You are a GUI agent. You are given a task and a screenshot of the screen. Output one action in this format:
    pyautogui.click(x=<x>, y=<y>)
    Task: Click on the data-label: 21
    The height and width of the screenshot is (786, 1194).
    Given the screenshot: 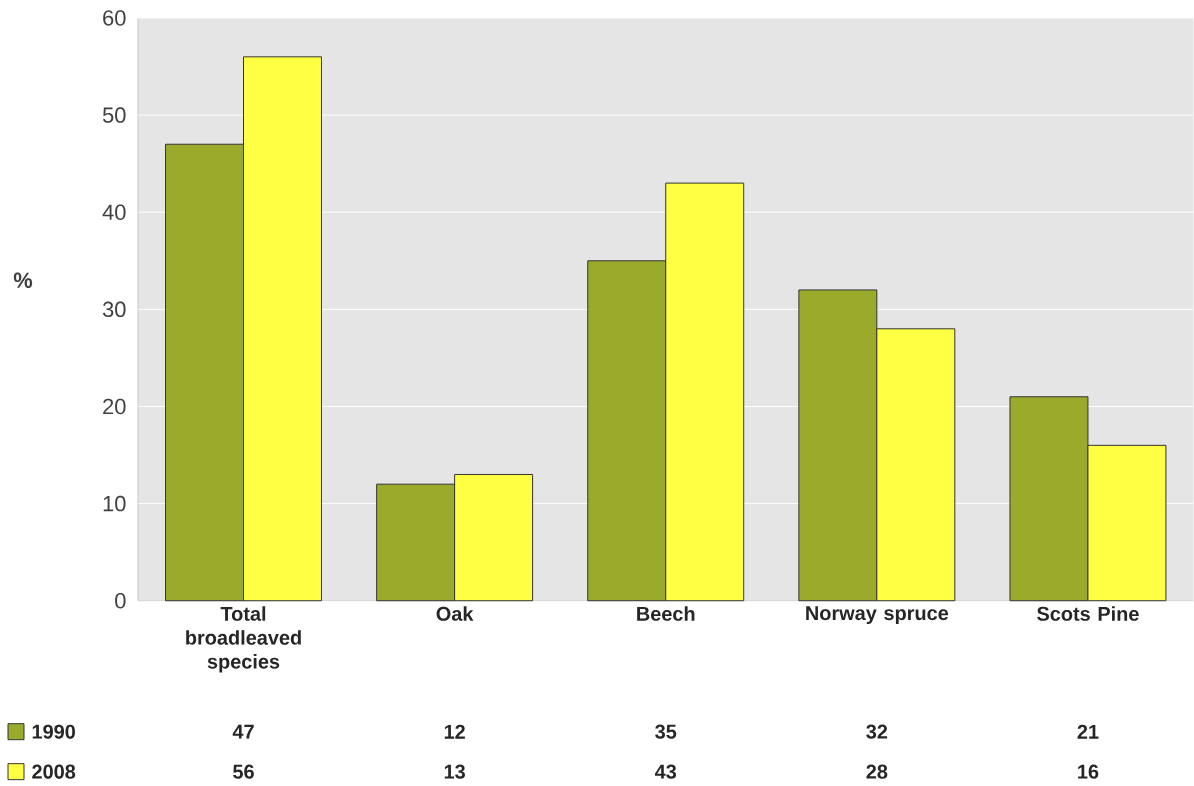 What is the action you would take?
    pyautogui.click(x=1088, y=731)
    